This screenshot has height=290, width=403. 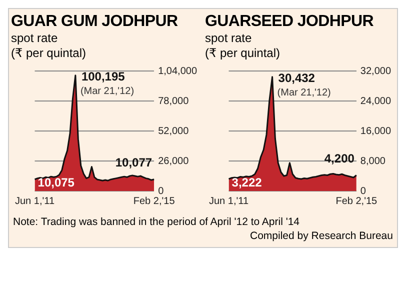 I want to click on data-label: 30,432, so click(x=297, y=78).